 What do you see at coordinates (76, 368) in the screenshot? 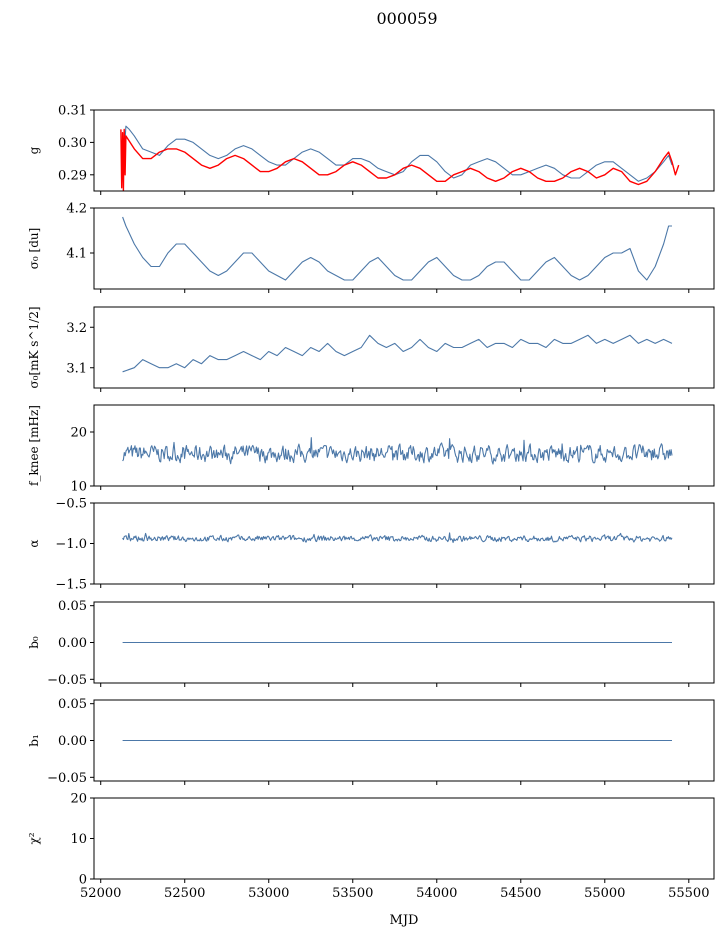
I see `y-tick-label: 3.1` at bounding box center [76, 368].